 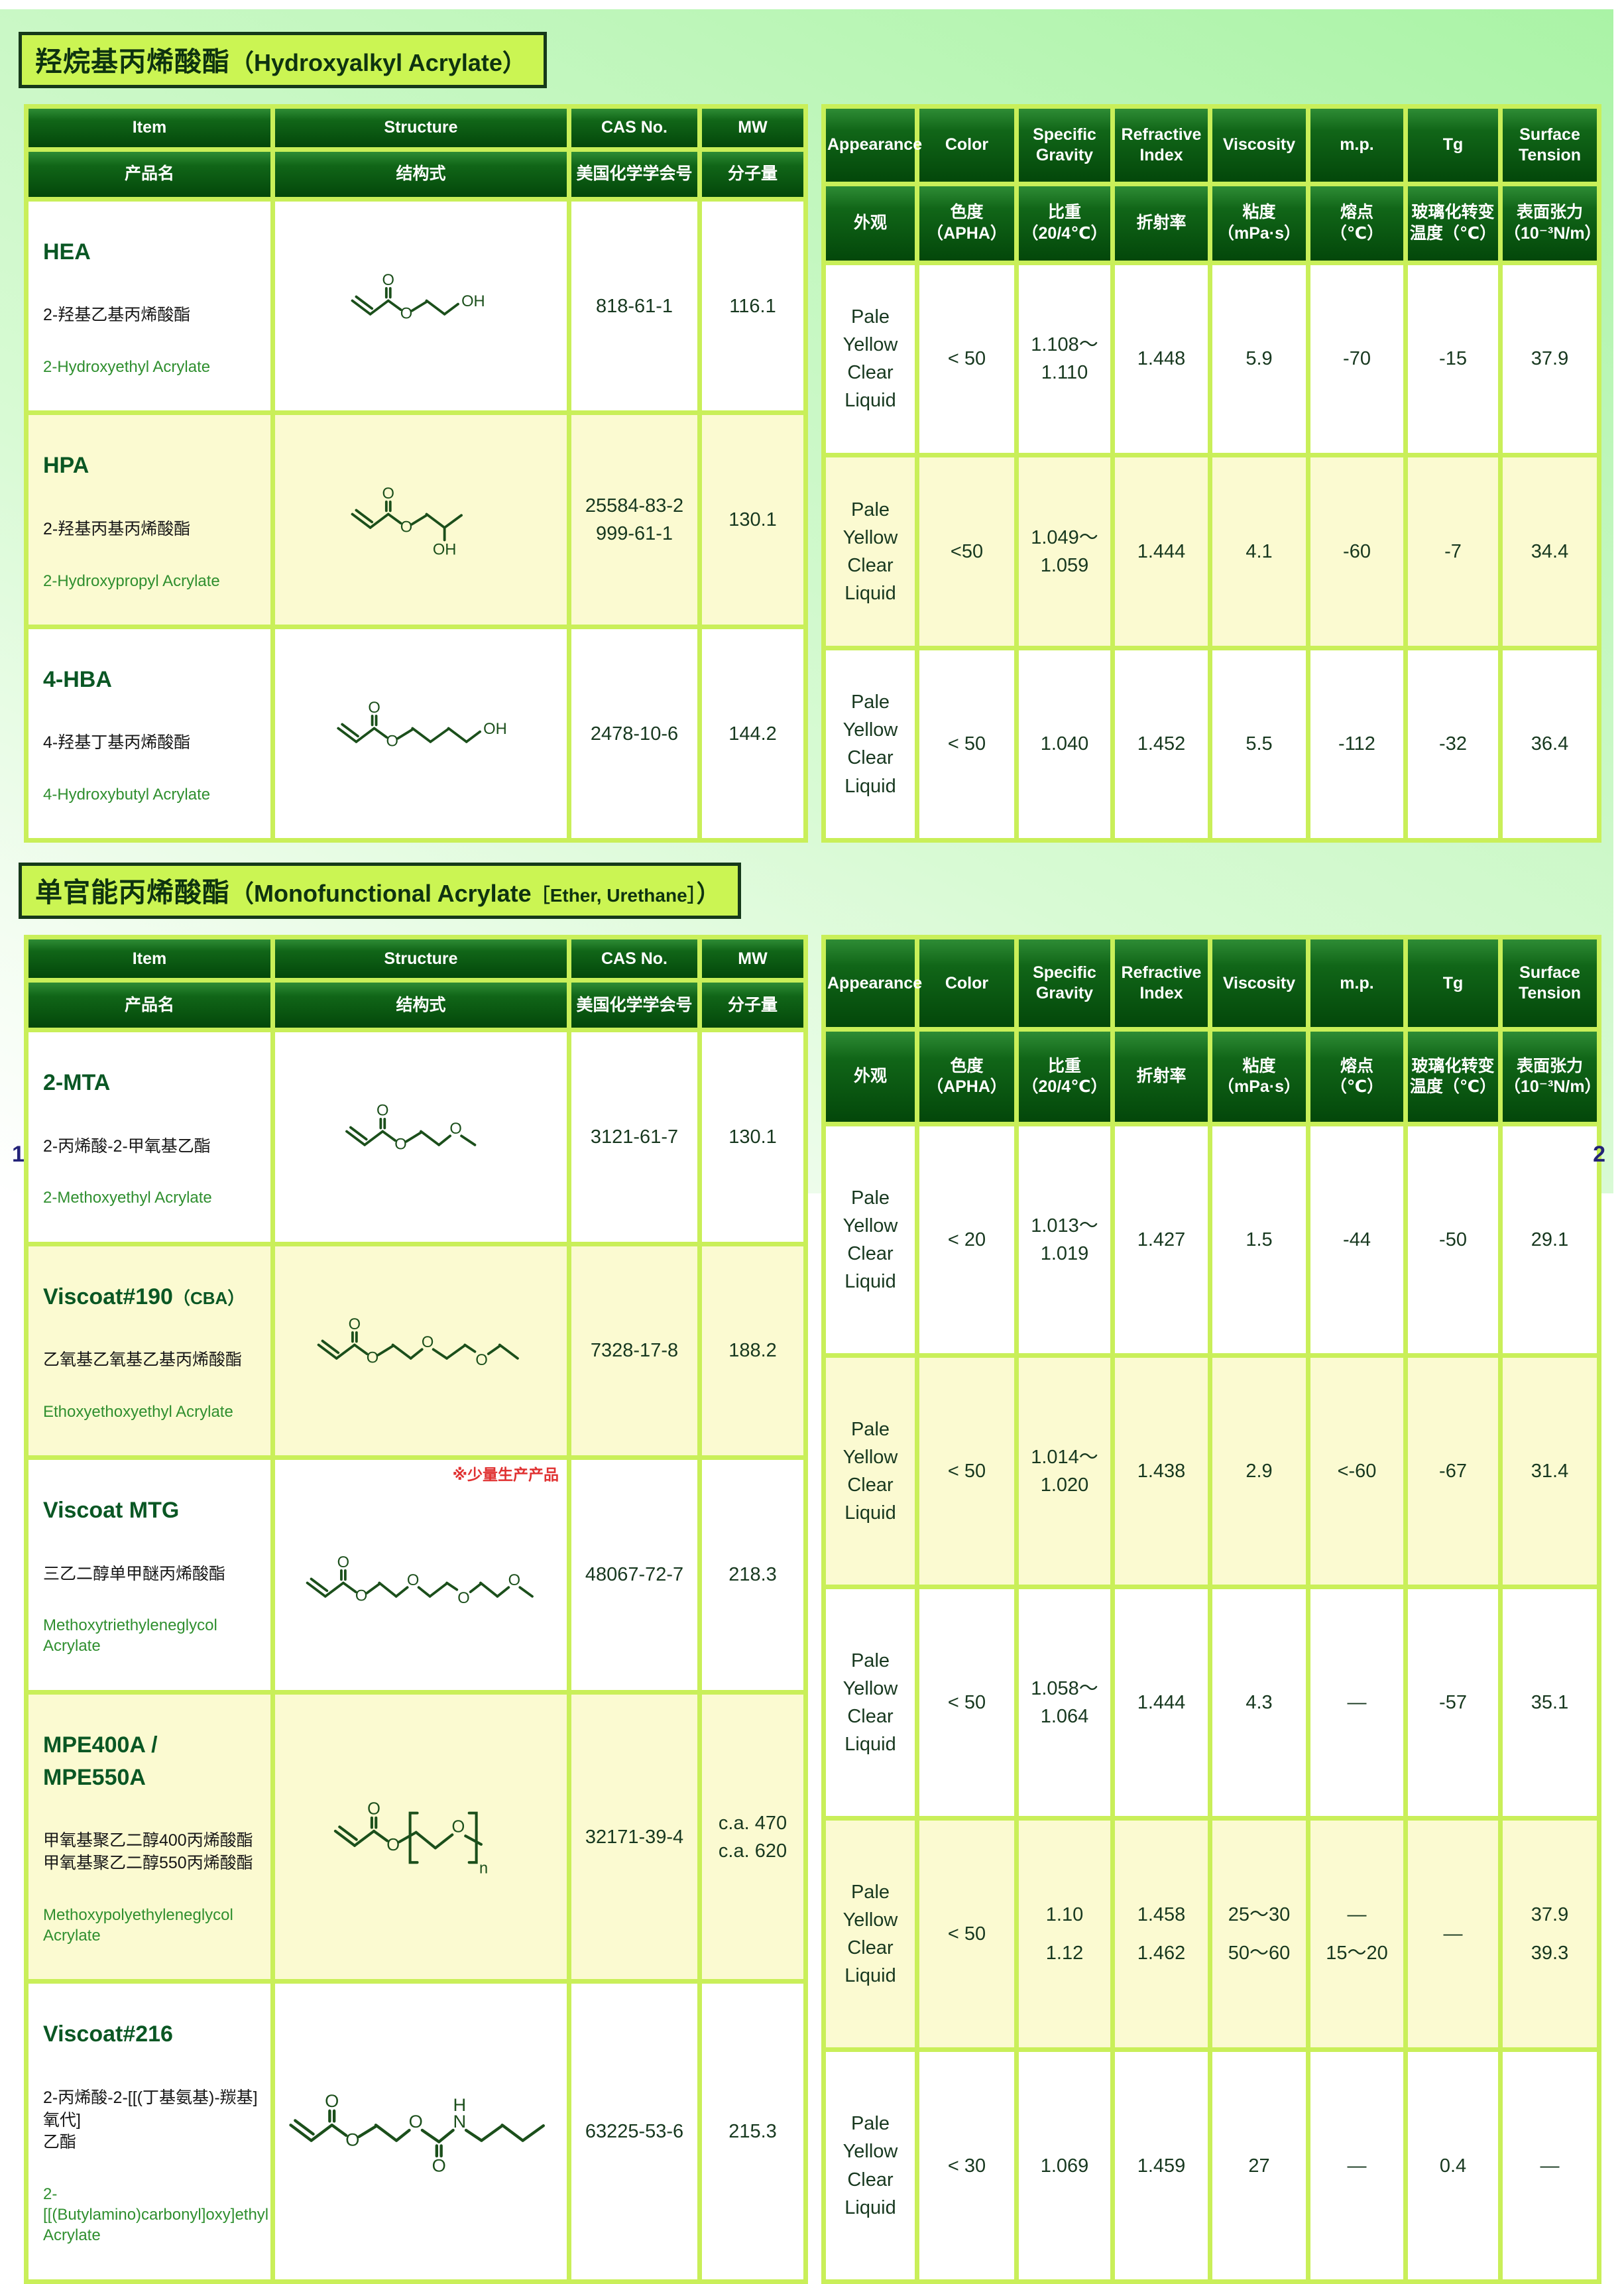 I want to click on section-title-en: （Hydroxyalkyl Acrylate）, so click(x=378, y=62).